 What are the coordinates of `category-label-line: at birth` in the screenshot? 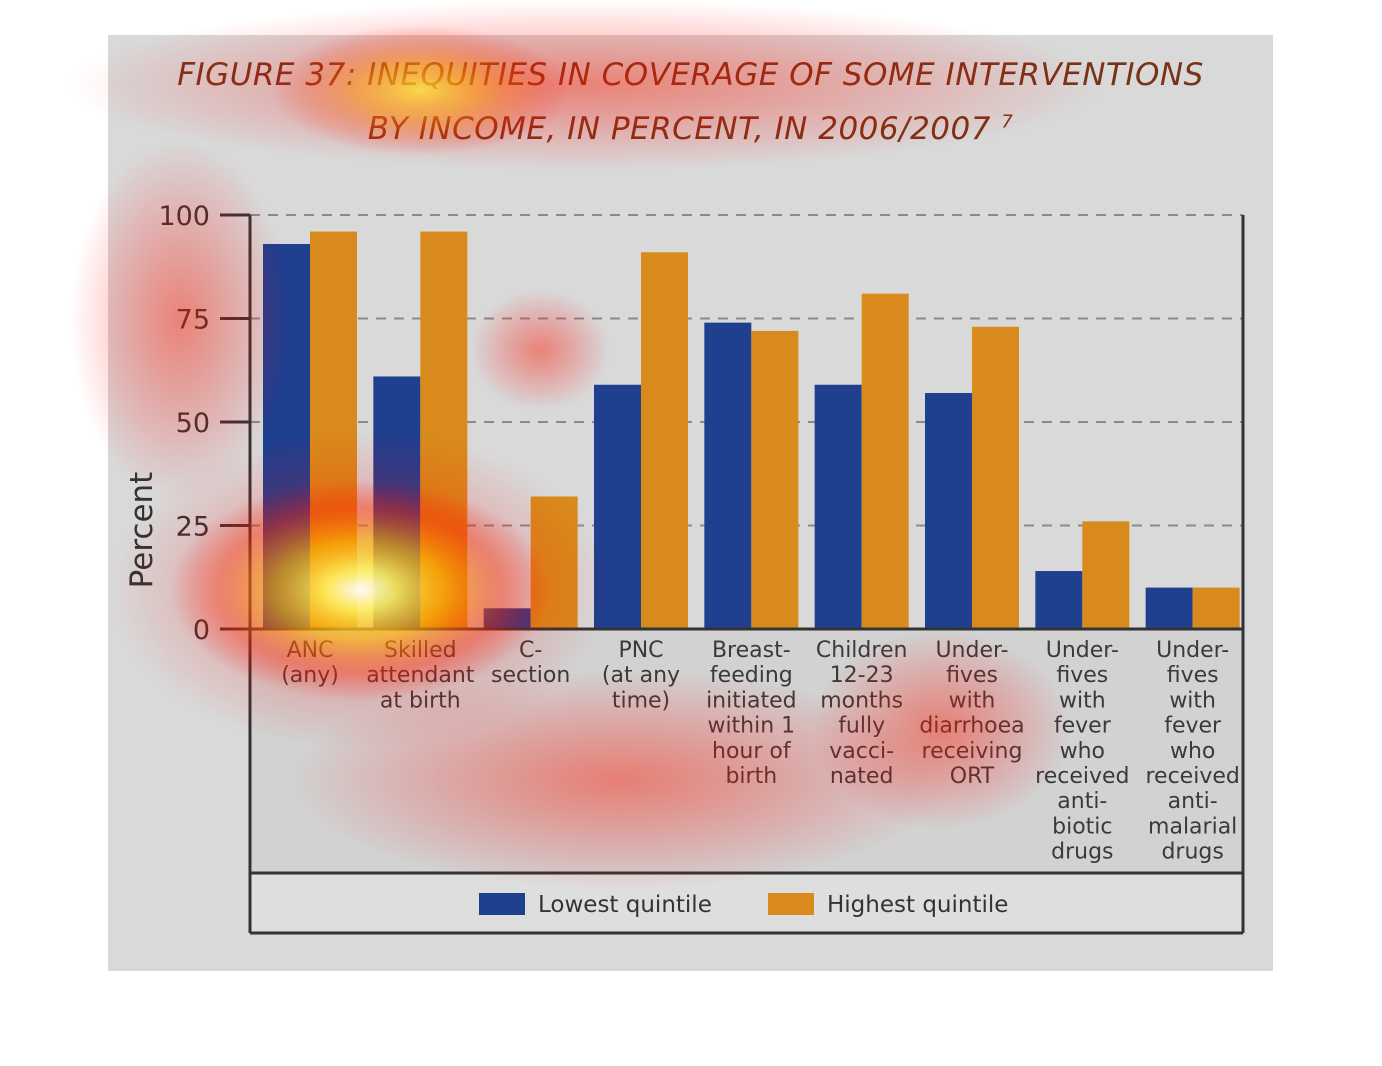 It's located at (420, 700).